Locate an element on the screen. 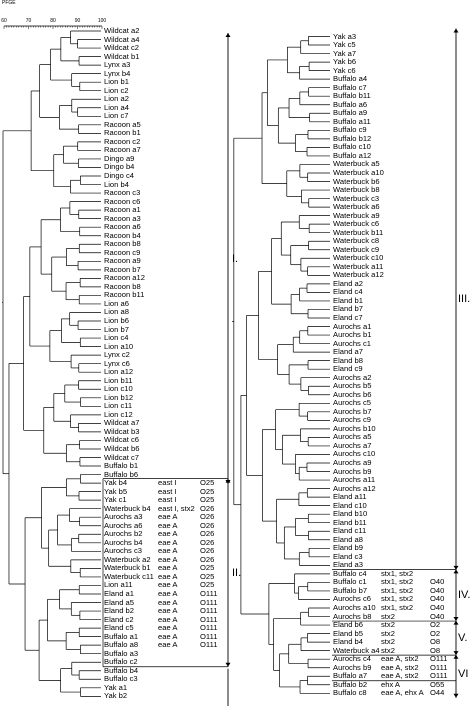 The height and width of the screenshot is (708, 474). strain-name: Buffalo c3 is located at coordinates (121, 679).